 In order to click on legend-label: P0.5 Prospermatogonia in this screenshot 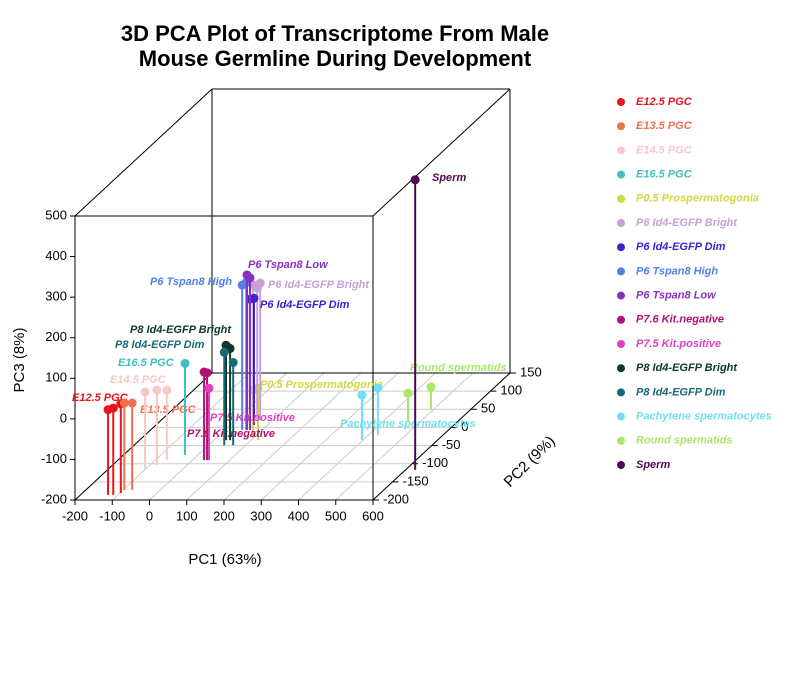, I will do `click(697, 199)`.